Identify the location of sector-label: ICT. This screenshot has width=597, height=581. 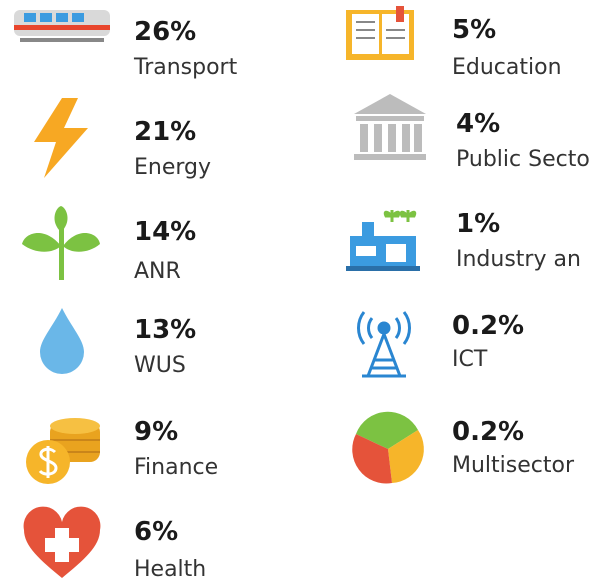
(470, 359).